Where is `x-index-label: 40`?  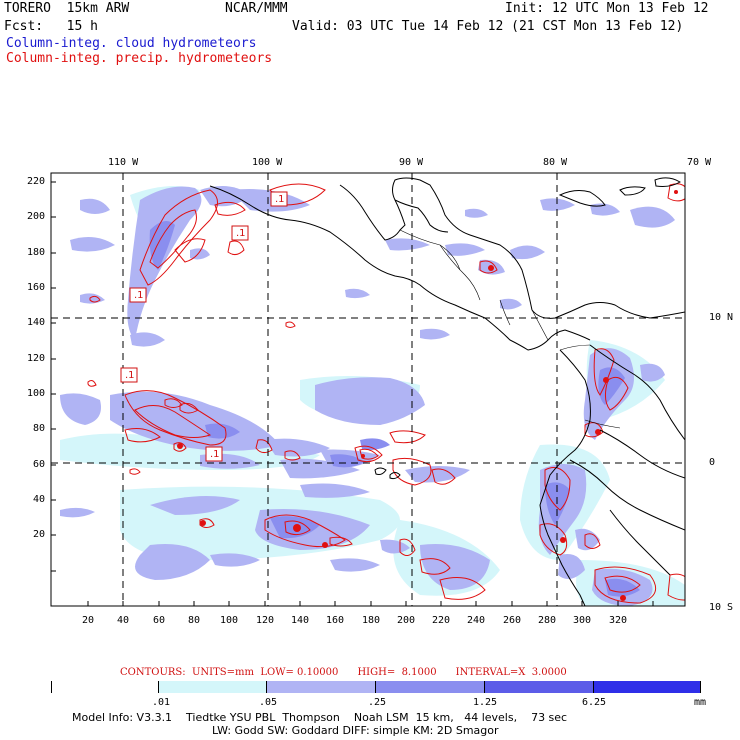 x-index-label: 40 is located at coordinates (123, 620).